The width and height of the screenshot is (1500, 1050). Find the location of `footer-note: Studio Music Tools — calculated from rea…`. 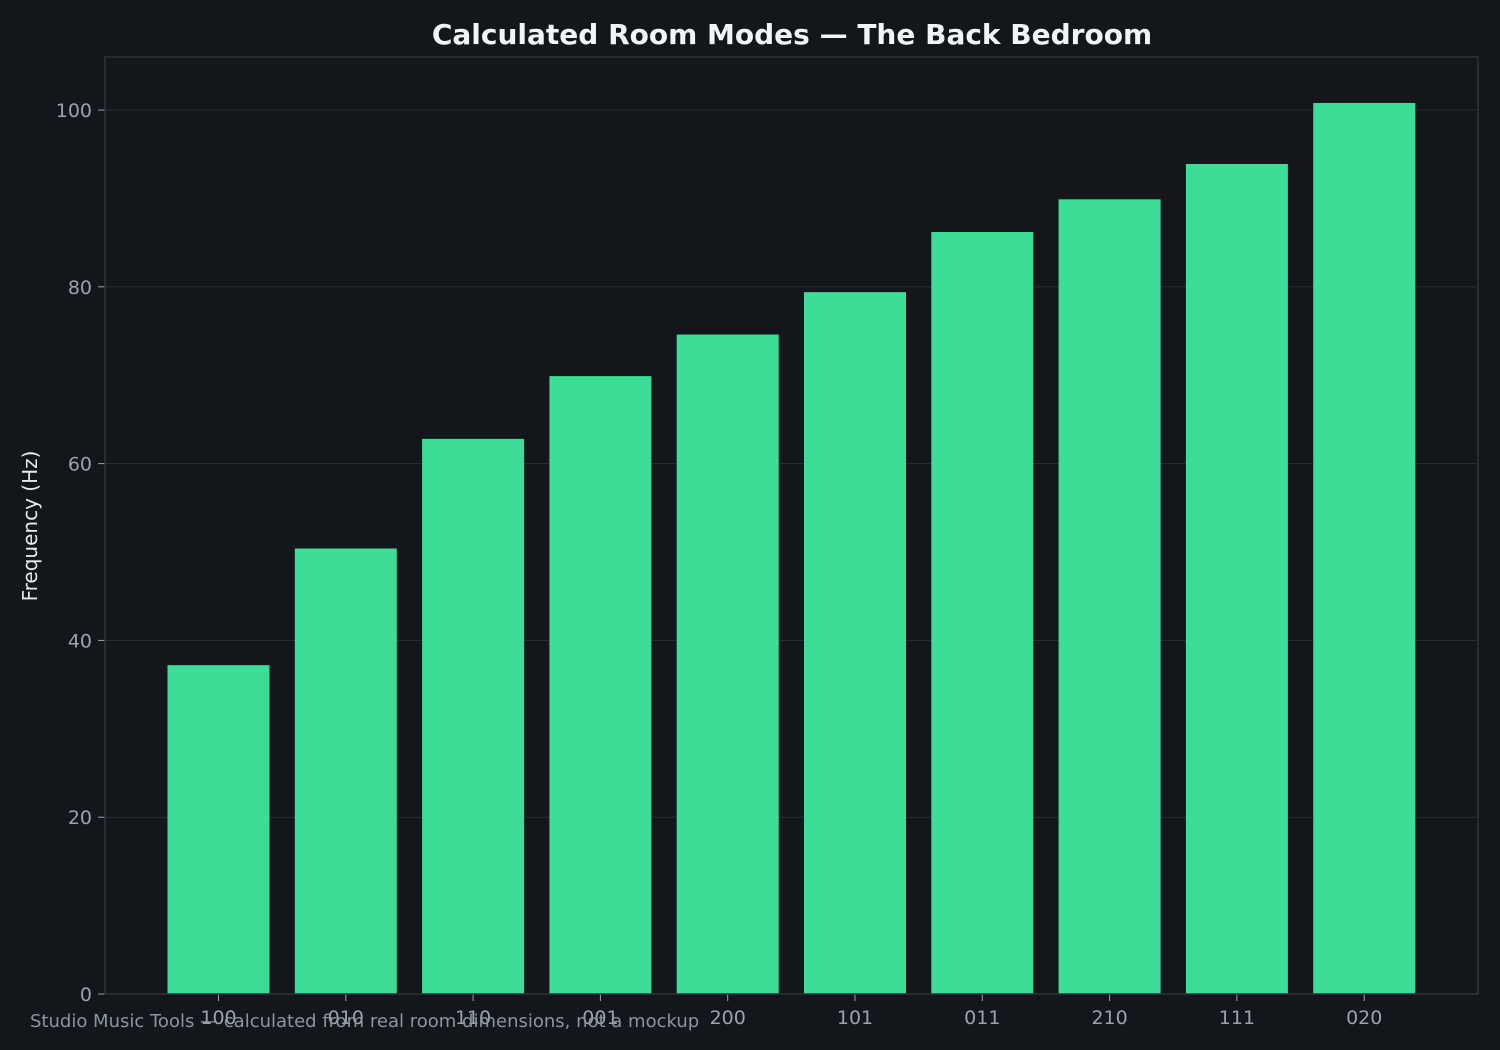

footer-note: Studio Music Tools — calculated from rea… is located at coordinates (365, 1021).